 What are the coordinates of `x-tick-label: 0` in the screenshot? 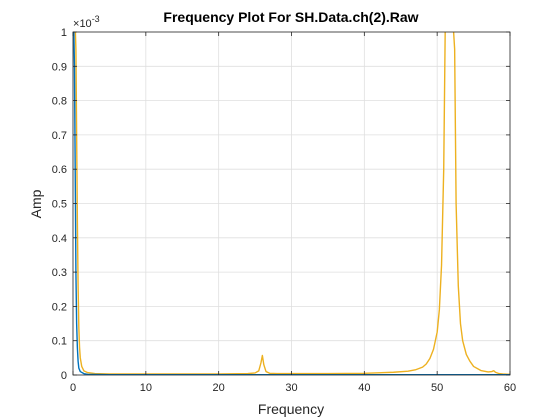 It's located at (73, 388).